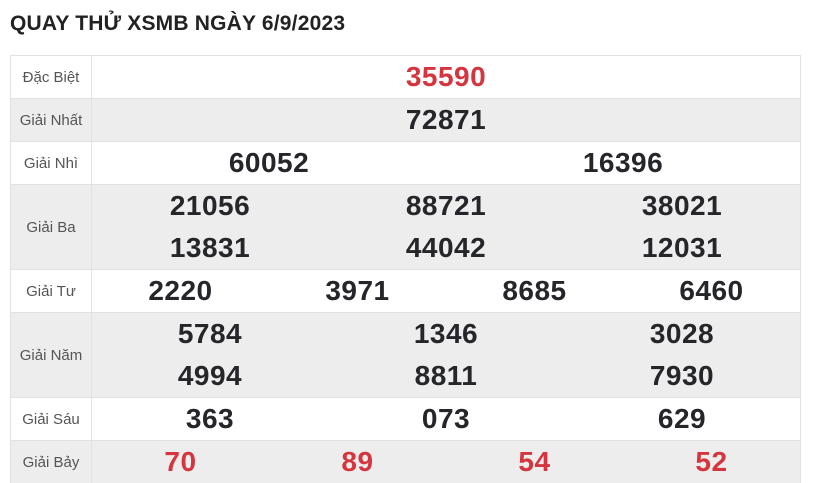 The height and width of the screenshot is (483, 813). What do you see at coordinates (682, 375) in the screenshot?
I see `prize-number: 7930` at bounding box center [682, 375].